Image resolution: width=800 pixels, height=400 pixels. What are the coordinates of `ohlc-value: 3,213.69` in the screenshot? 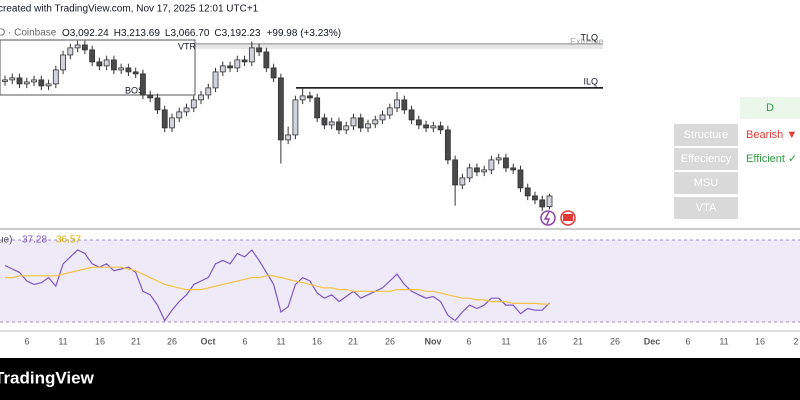 It's located at (140, 33).